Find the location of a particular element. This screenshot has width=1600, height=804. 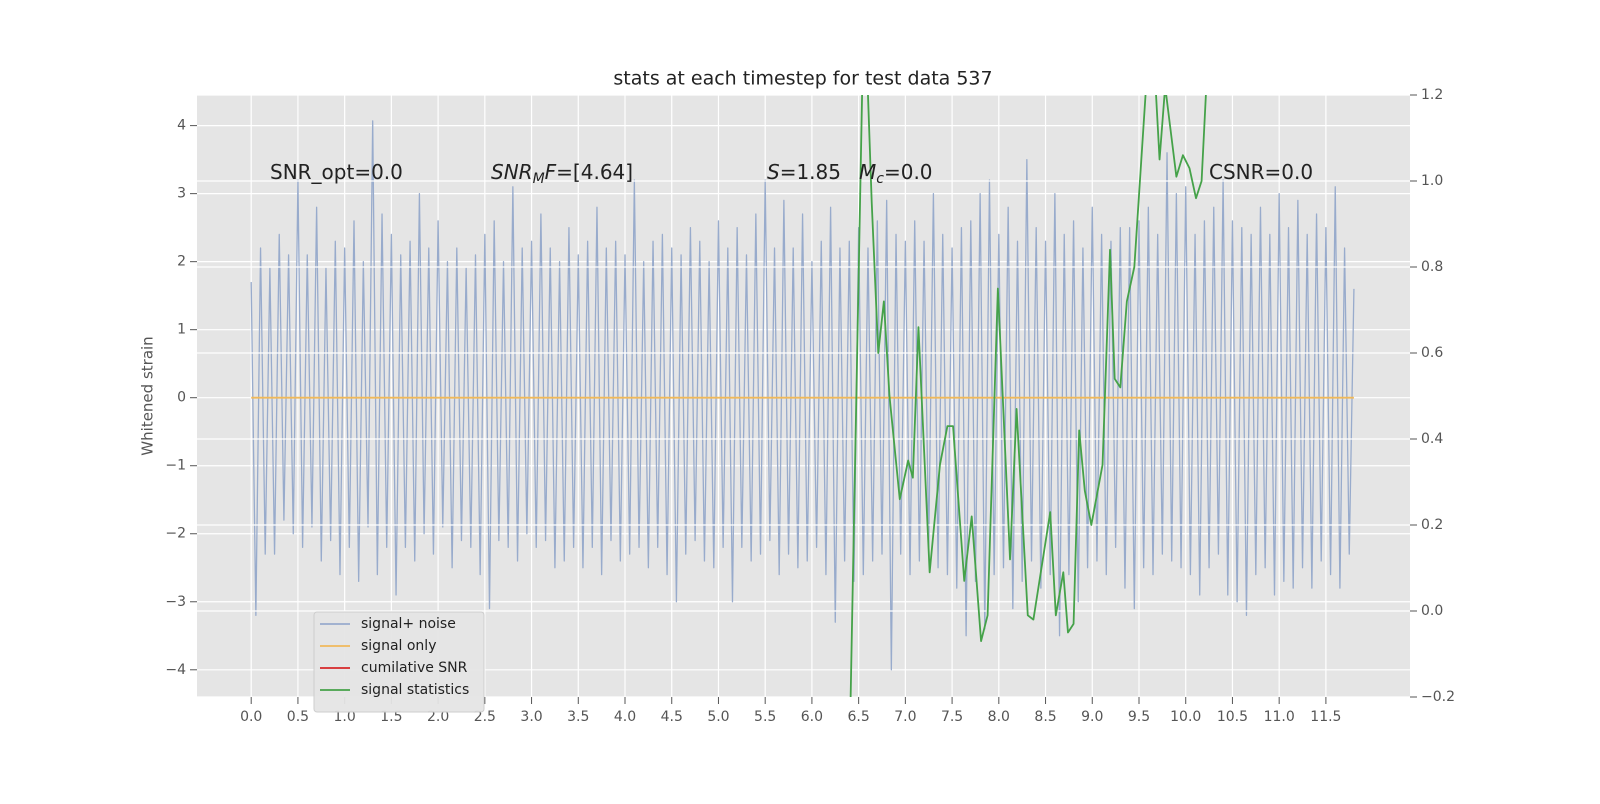

y-tick-label: −1 is located at coordinates (175, 466).